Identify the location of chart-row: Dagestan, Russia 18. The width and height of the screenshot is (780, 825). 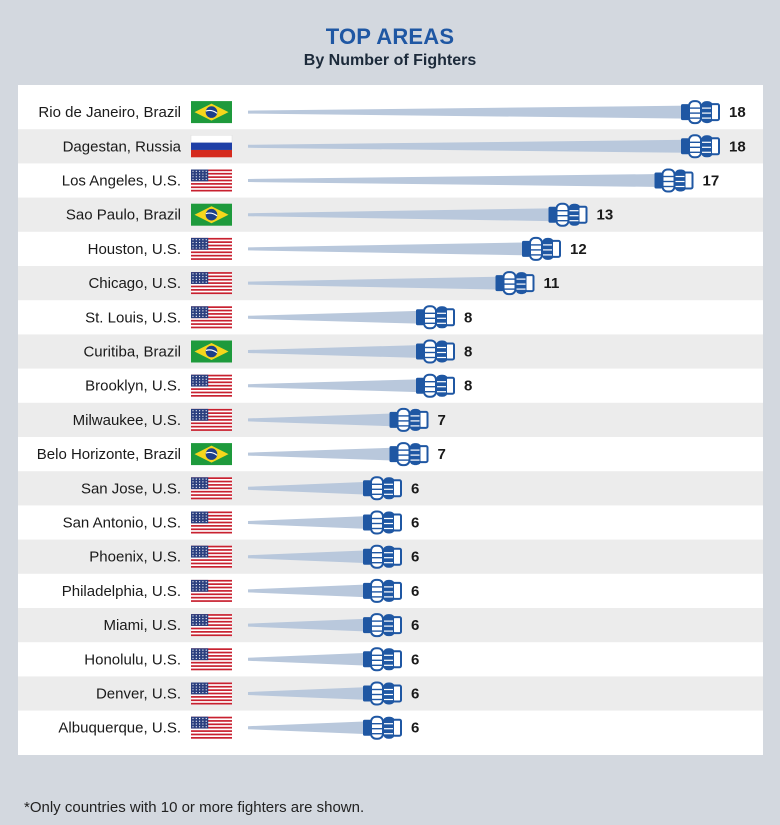
(404, 146).